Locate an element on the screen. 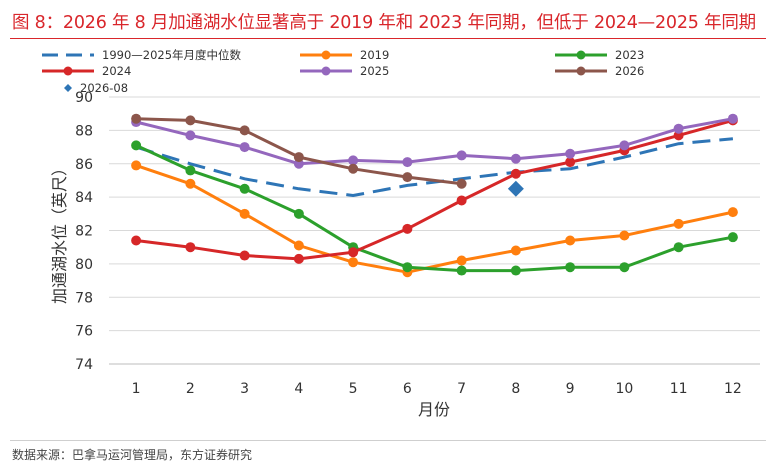  x-tick-label: 12 is located at coordinates (733, 389).